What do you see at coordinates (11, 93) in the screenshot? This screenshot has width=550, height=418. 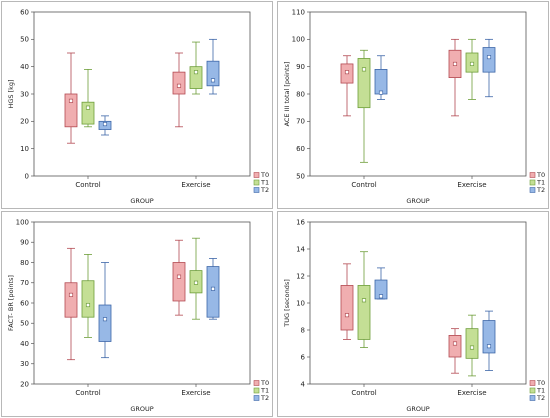 I see `y-axis-label: HGS [kg]` at bounding box center [11, 93].